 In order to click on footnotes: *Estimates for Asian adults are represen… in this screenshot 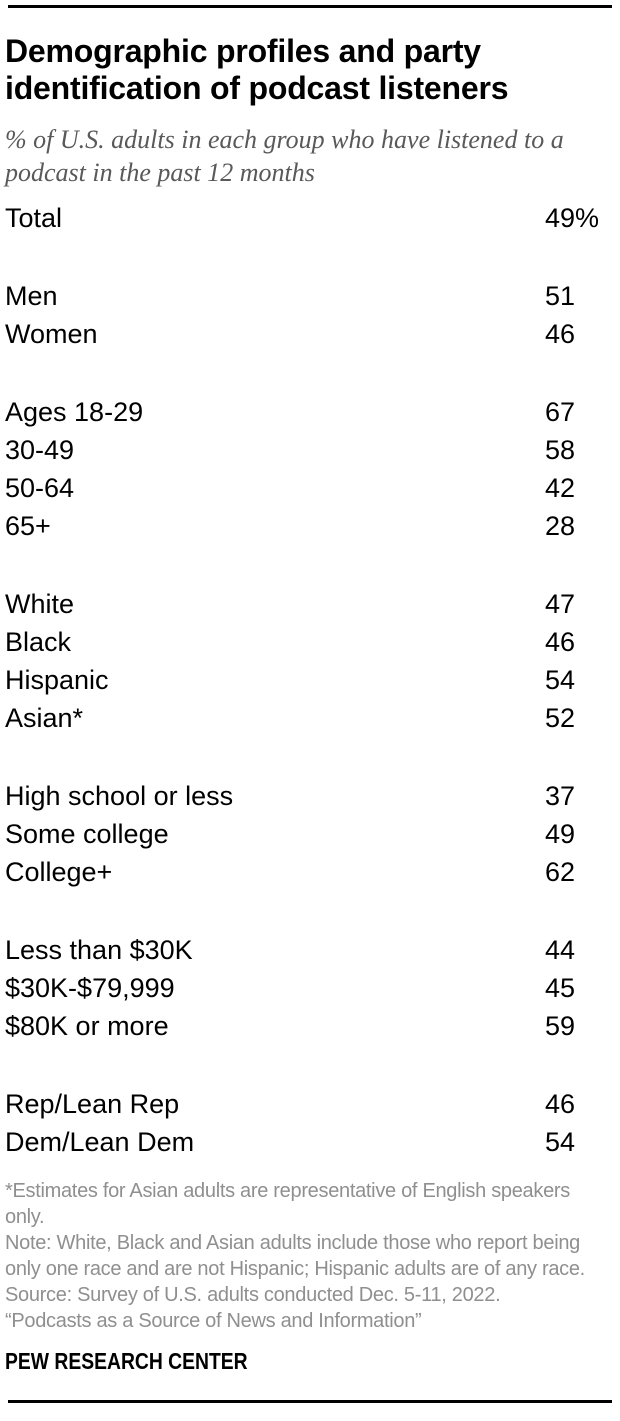, I will do `click(312, 1256)`.